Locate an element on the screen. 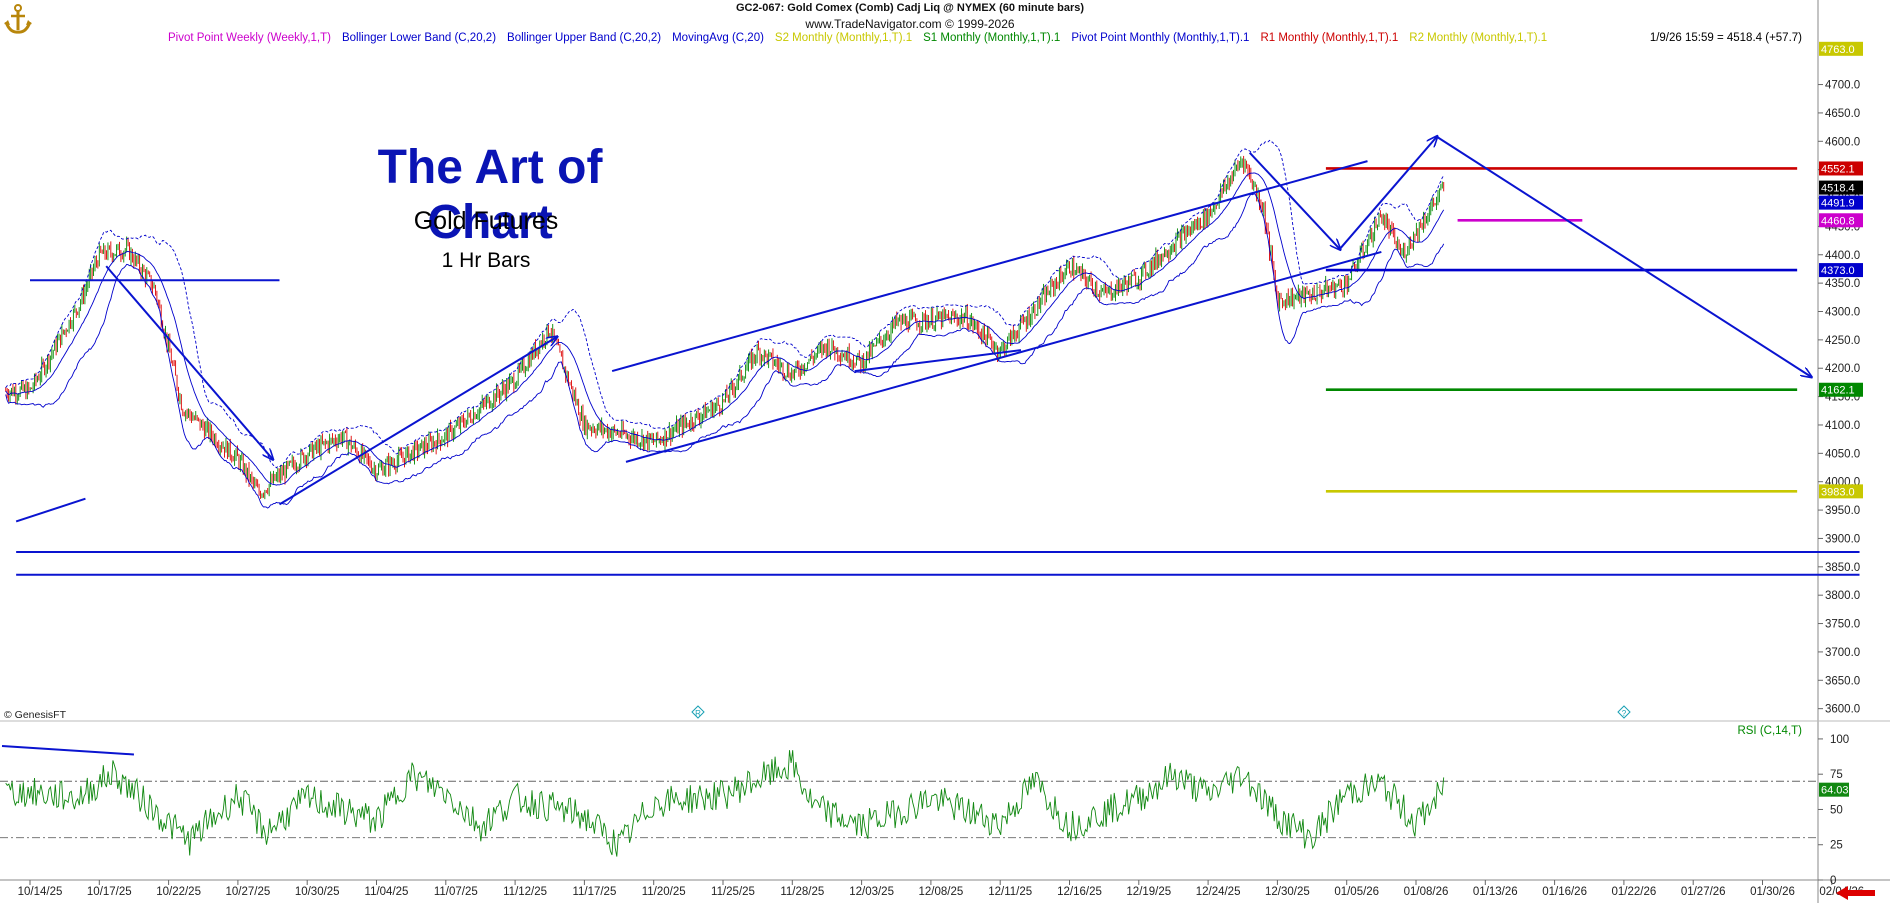 The height and width of the screenshot is (908, 1890). legend-entry-2: Bollinger Upper Band (C,20,2) is located at coordinates (584, 38).